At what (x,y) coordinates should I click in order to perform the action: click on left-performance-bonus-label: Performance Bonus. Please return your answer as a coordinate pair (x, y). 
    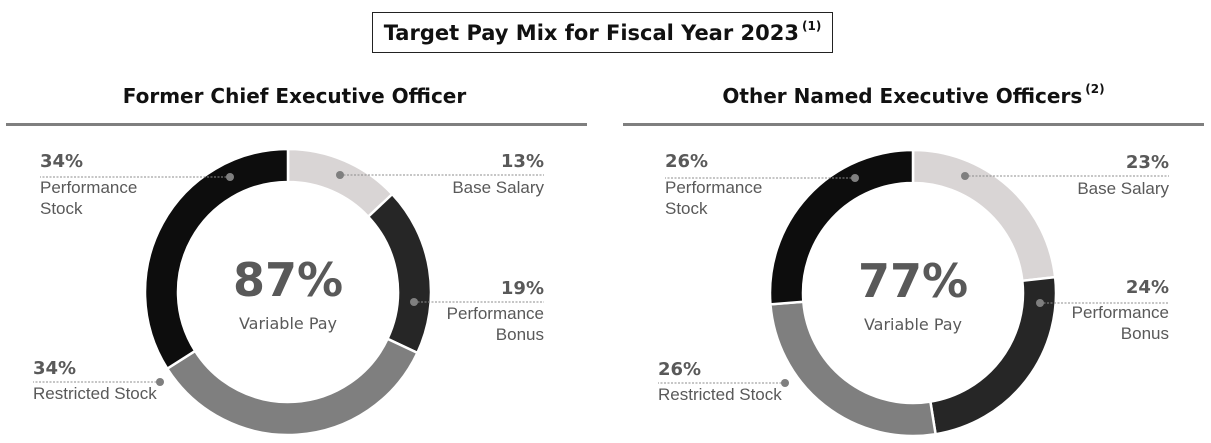
    Looking at the image, I should click on (495, 324).